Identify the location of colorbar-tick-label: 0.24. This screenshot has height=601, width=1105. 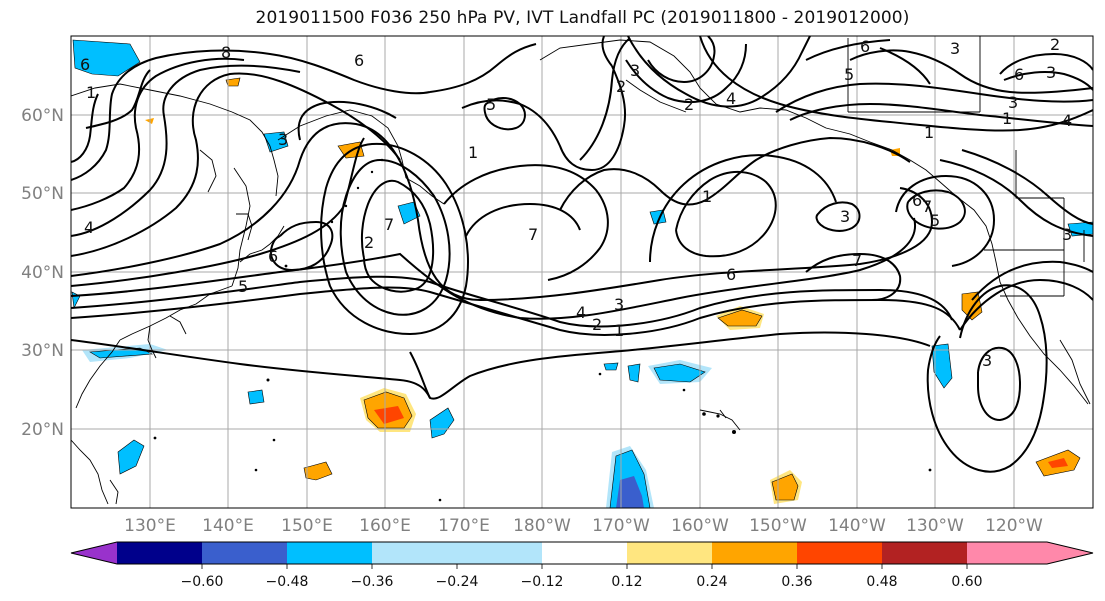
(711, 582).